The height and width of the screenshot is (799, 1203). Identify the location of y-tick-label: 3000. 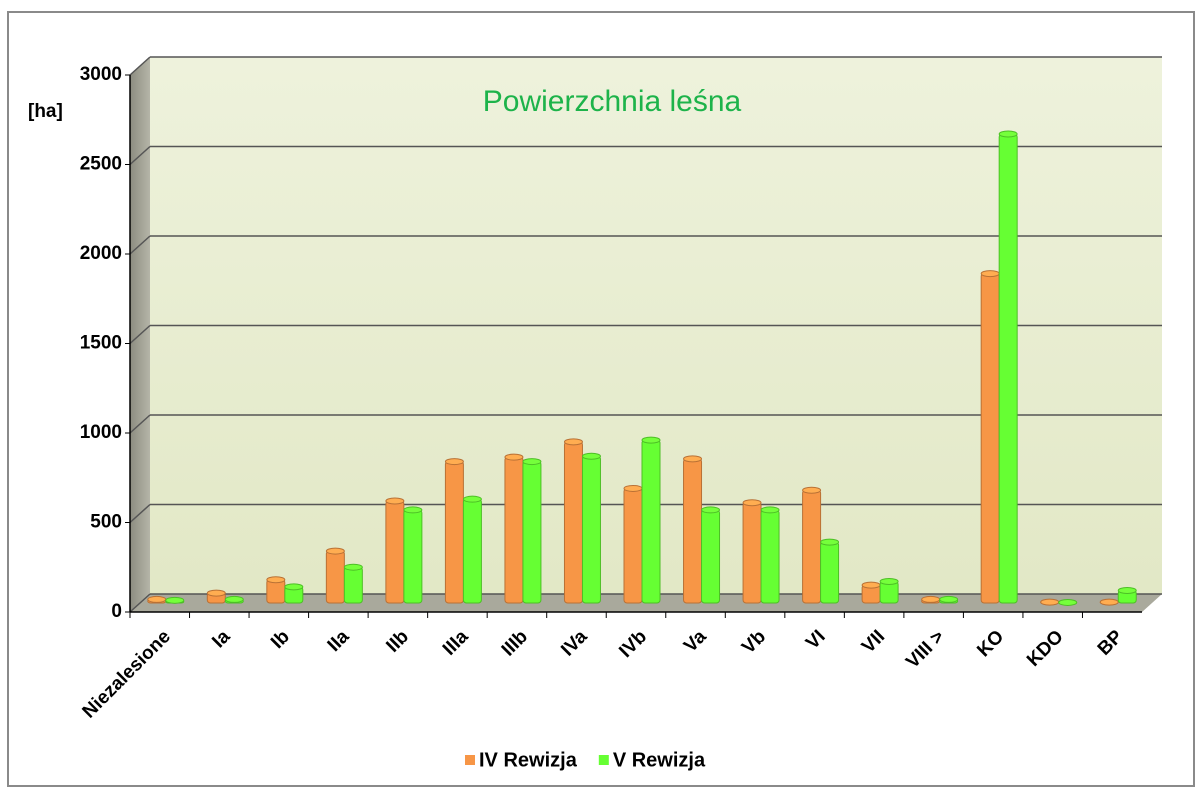
(101, 74).